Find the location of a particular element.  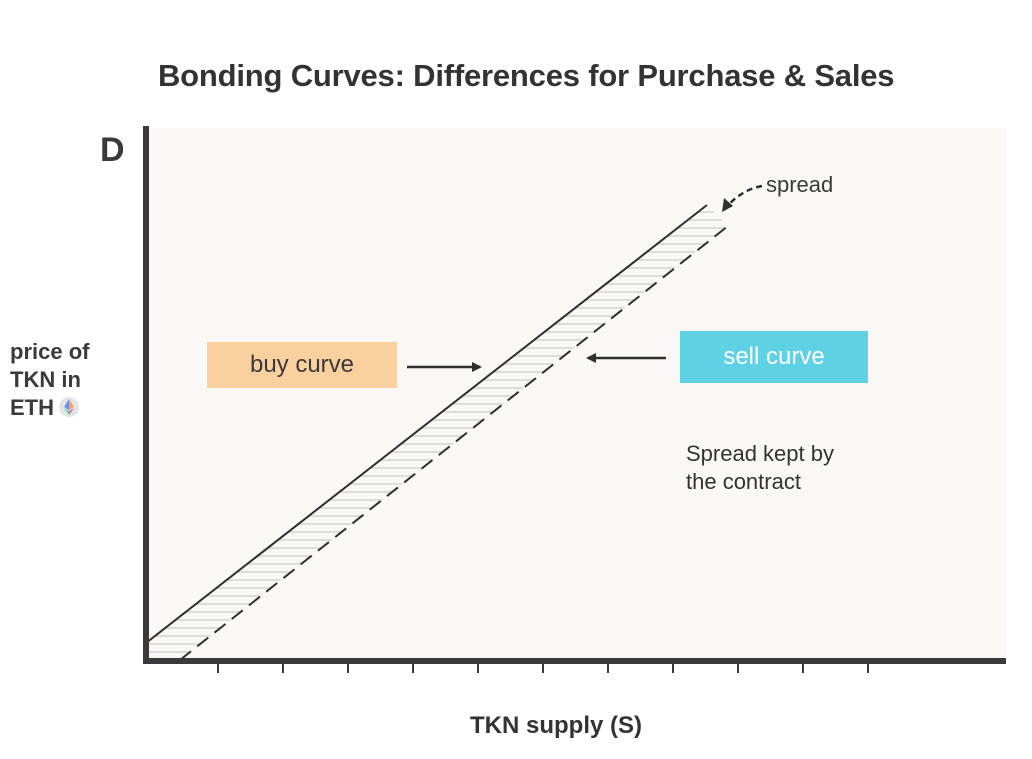

ethereum-icon is located at coordinates (69, 407).